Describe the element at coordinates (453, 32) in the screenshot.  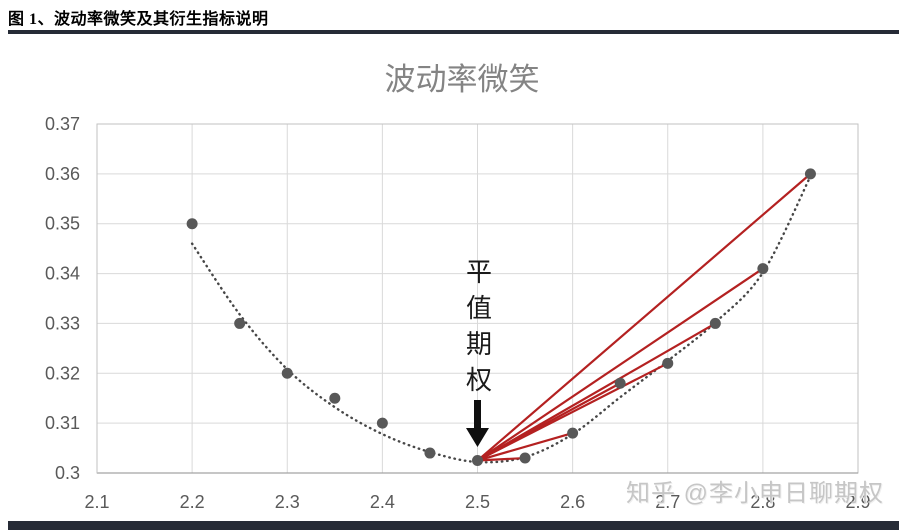
I see `header-rule` at that location.